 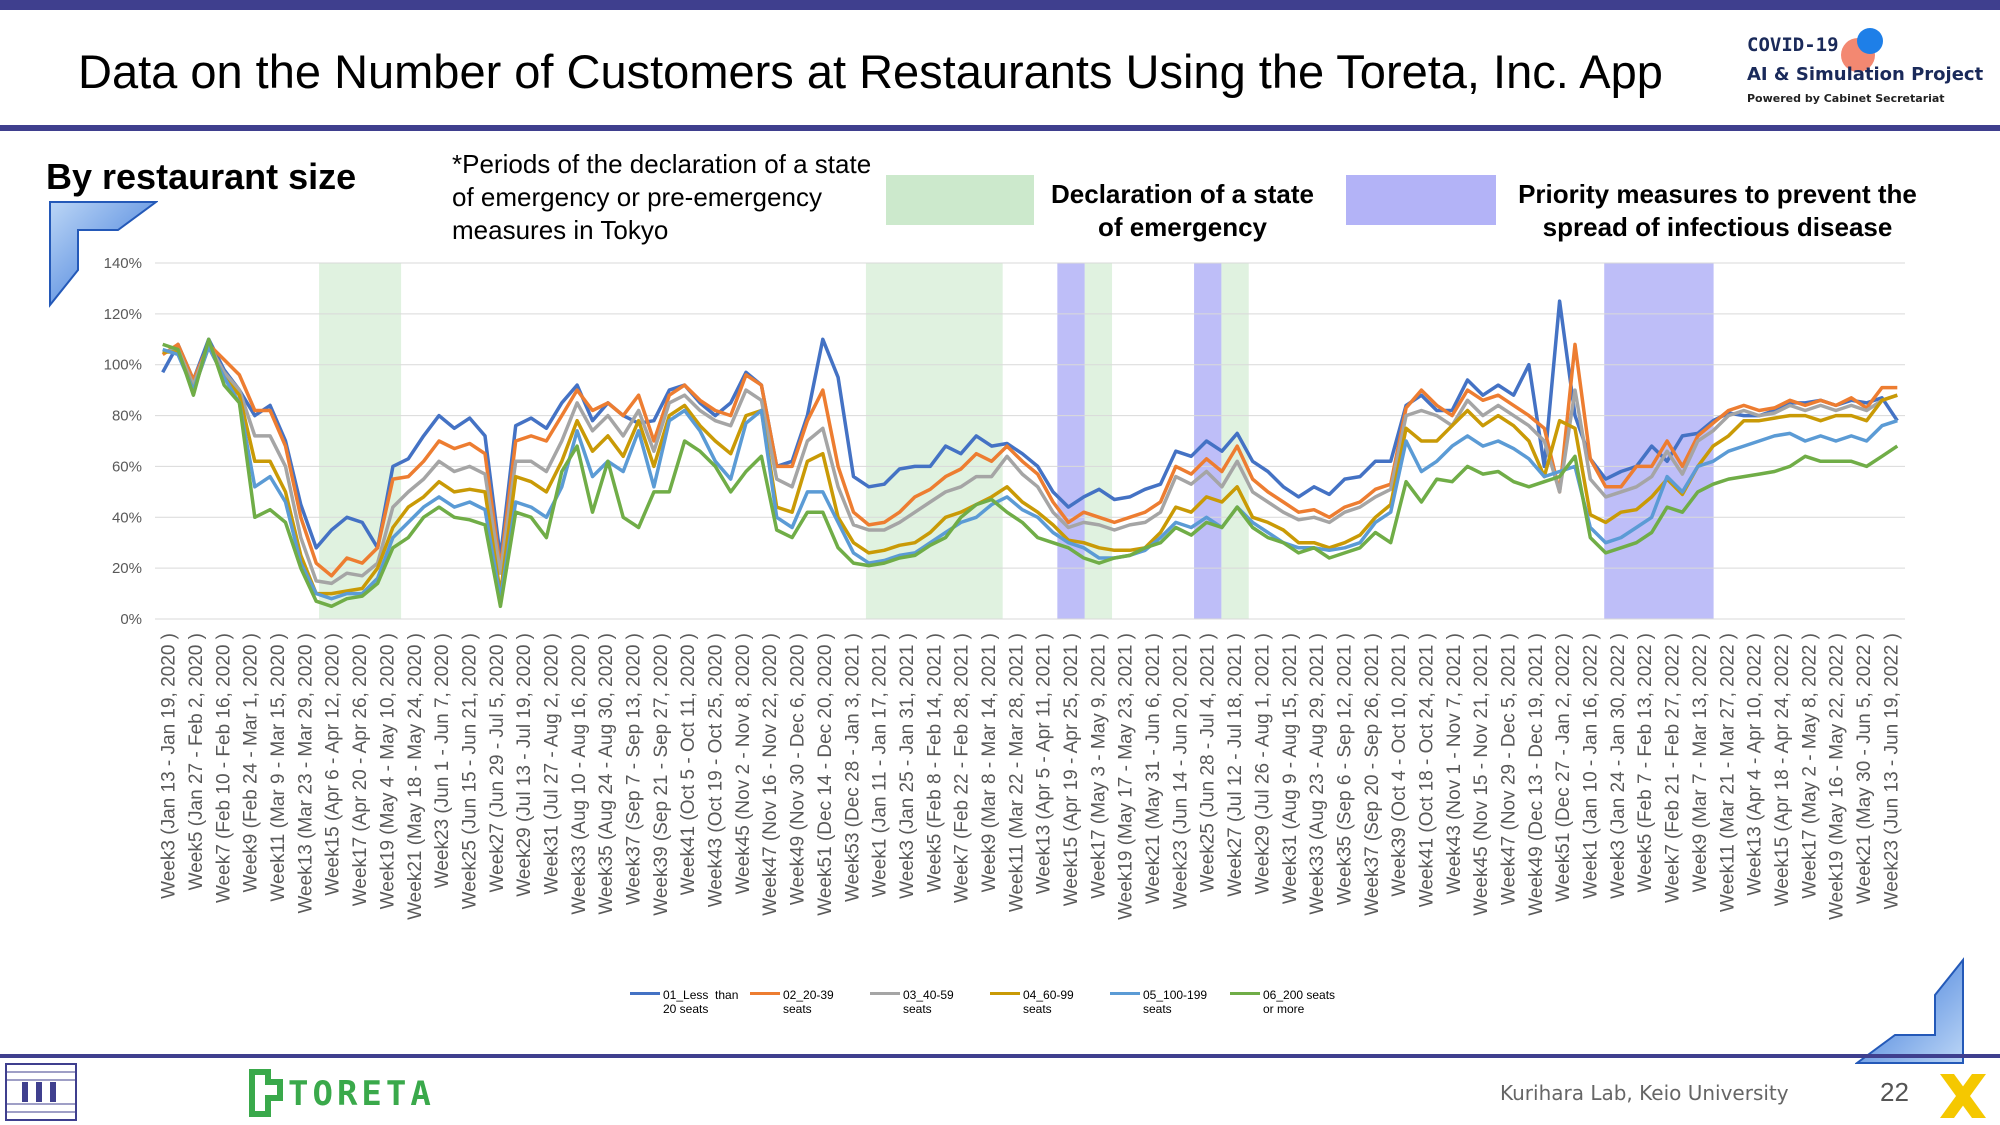 I want to click on x-tick-label: Week7 (Feb 21 - Feb 27, 2022 ), so click(x=1673, y=768).